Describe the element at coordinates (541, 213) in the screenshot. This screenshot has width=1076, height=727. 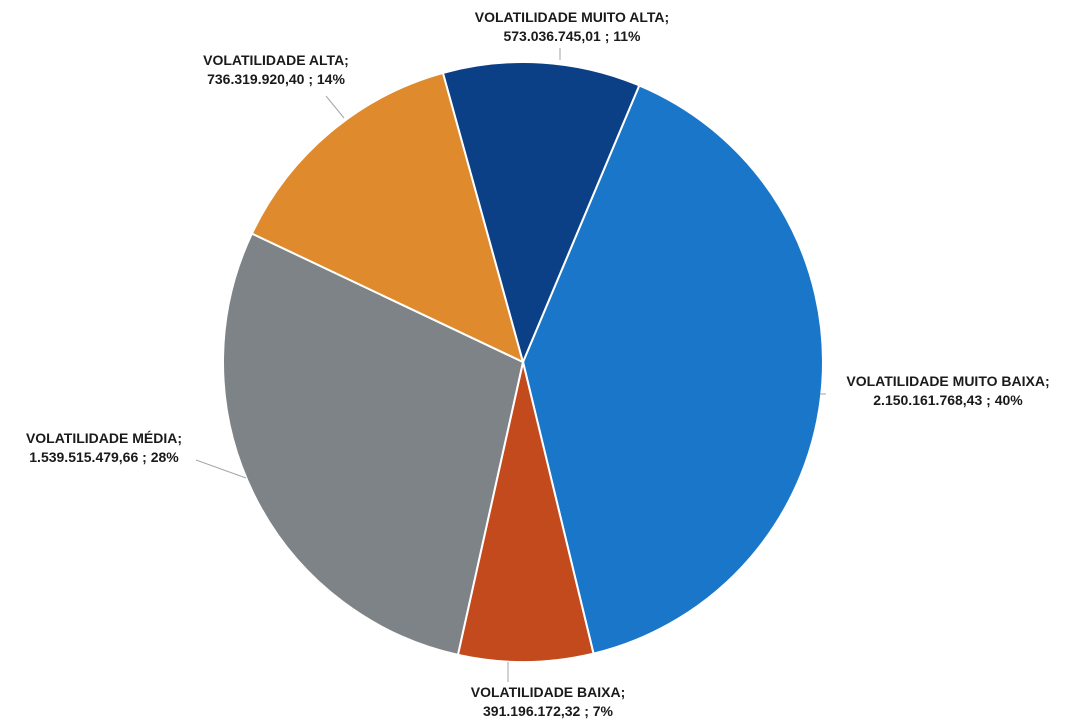
I see `pie-slice-muito-alta` at that location.